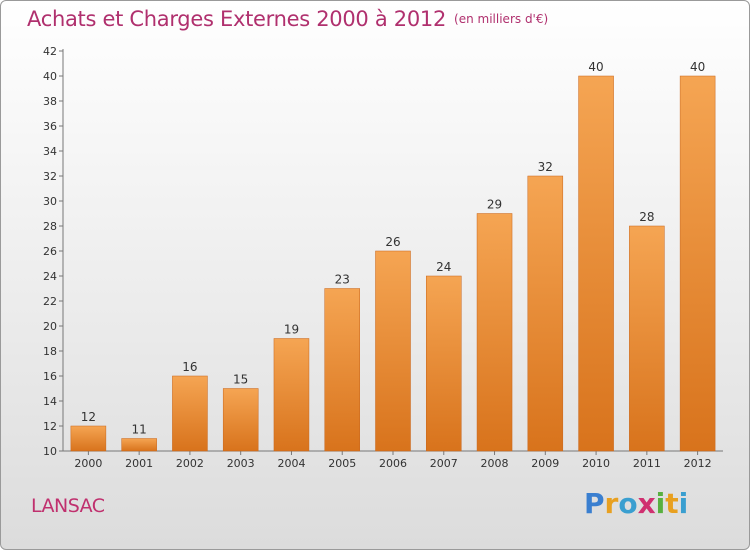 This screenshot has height=550, width=750. Describe the element at coordinates (342, 463) in the screenshot. I see `x-tick-label: 2005` at that location.